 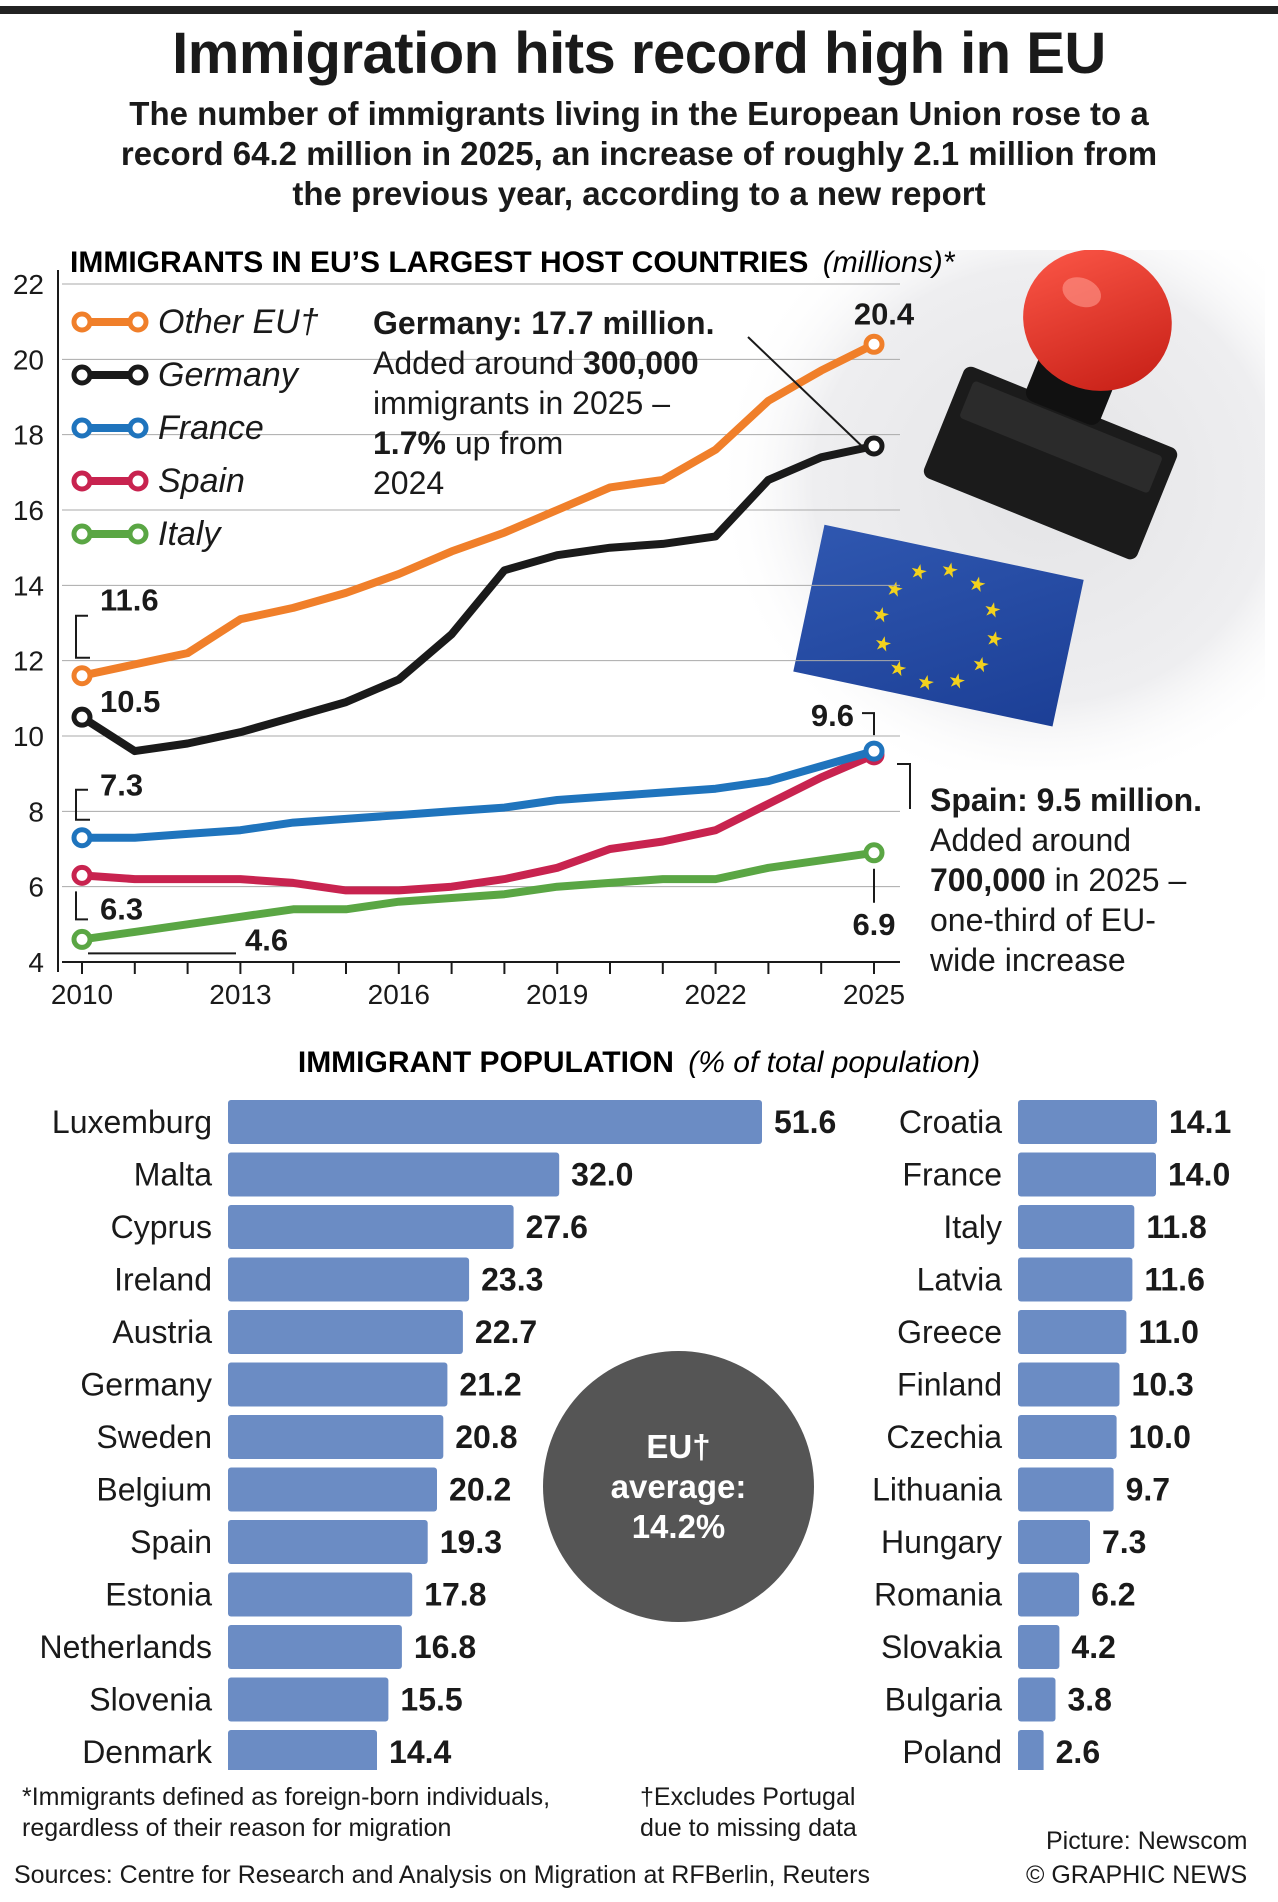 I want to click on legend-label-italy: Italy, so click(x=190, y=534).